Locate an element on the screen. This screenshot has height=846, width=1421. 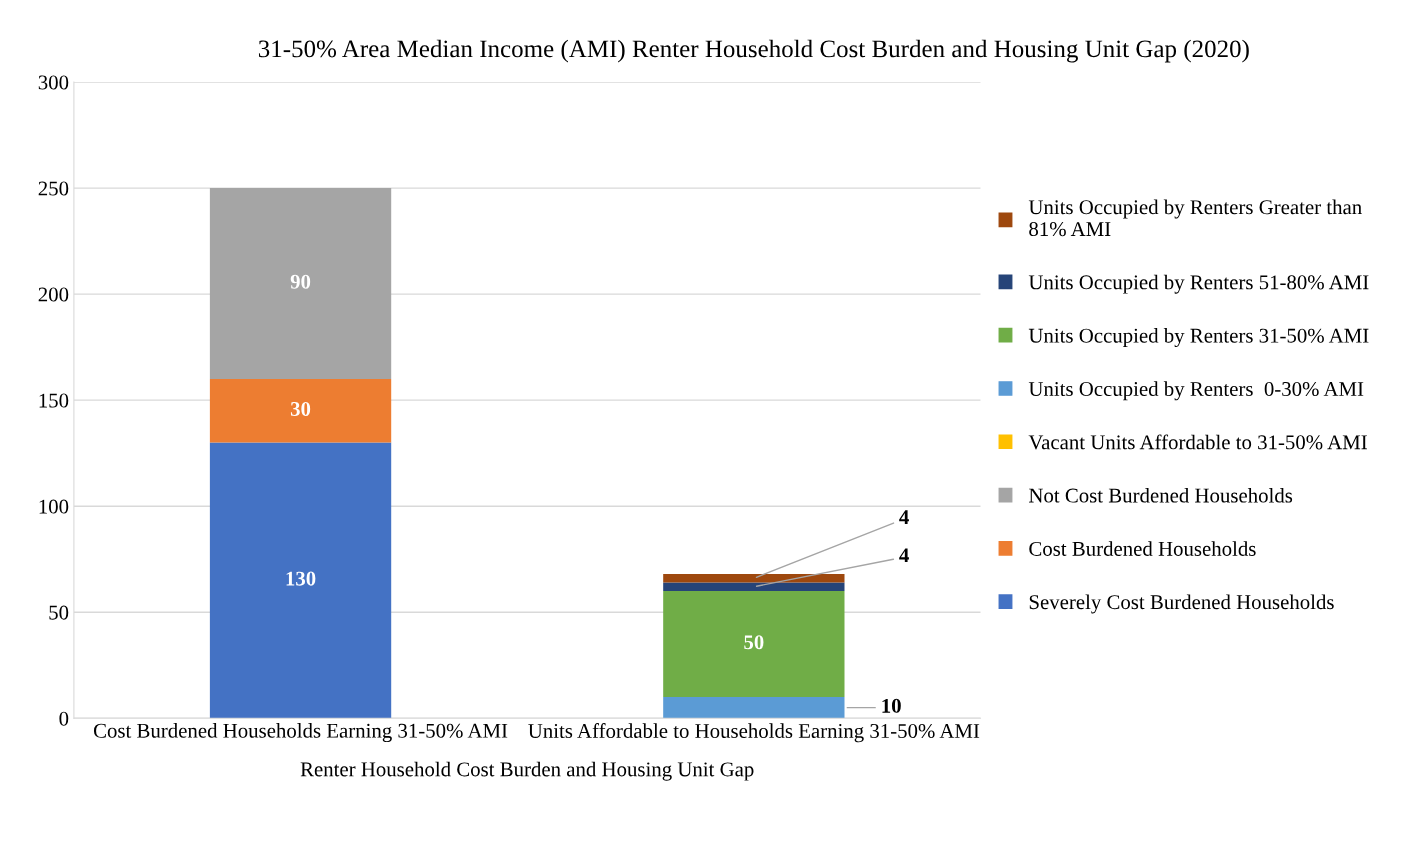
legend-label: Vacant Units Affordable to 31-50% AMI is located at coordinates (1197, 442).